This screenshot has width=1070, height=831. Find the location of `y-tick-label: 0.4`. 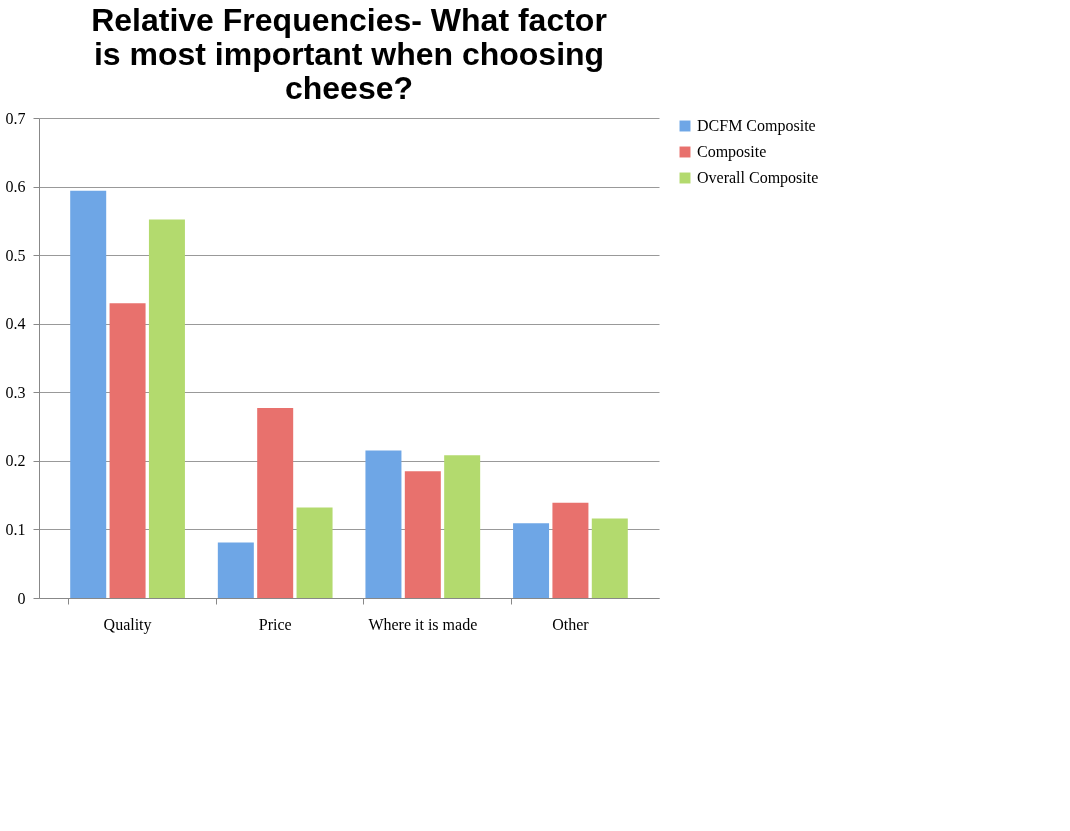

y-tick-label: 0.4 is located at coordinates (15, 324).